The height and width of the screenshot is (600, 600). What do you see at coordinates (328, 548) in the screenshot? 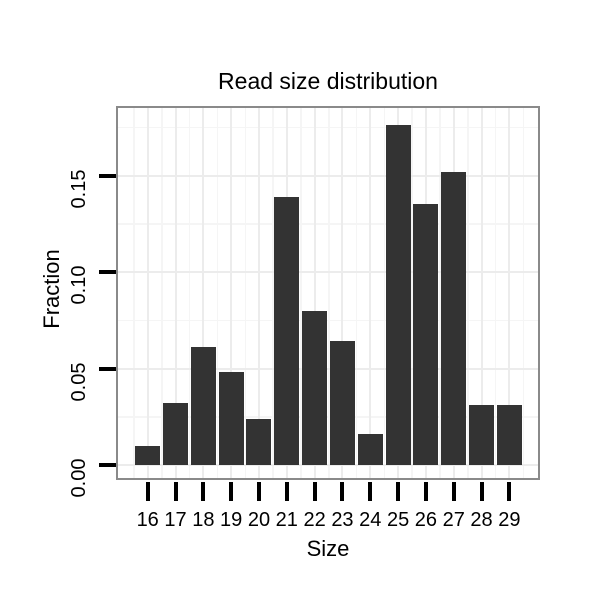
I see `x-axis-title: Size` at bounding box center [328, 548].